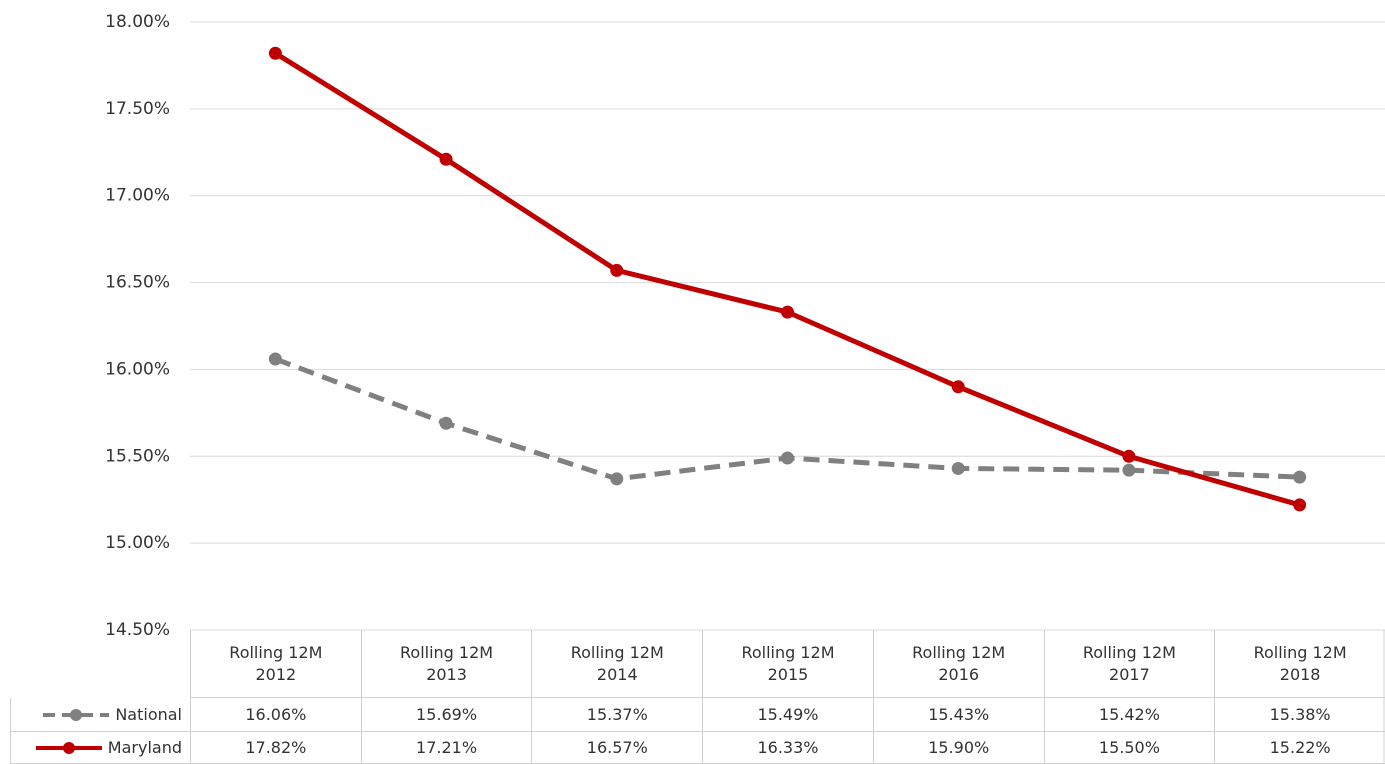 Image resolution: width=1385 pixels, height=764 pixels. I want to click on value-label-text: 15.90%, so click(959, 747).